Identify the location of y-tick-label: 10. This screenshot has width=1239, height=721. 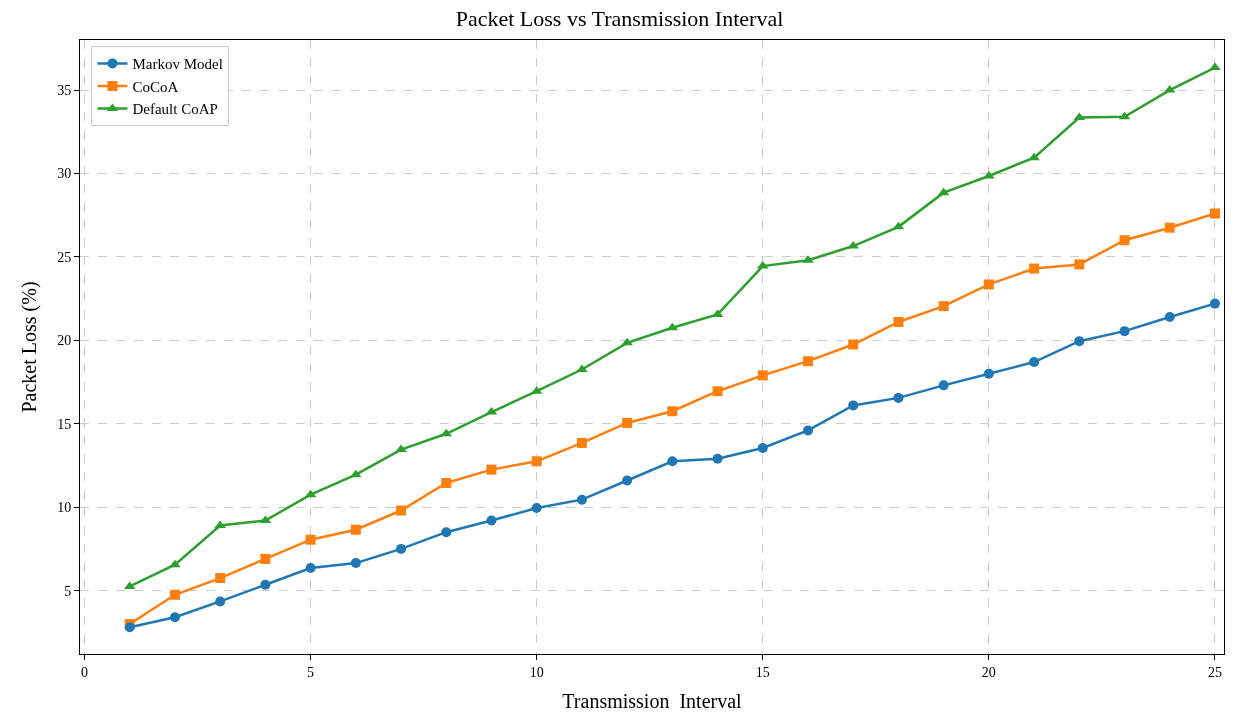
(64, 508).